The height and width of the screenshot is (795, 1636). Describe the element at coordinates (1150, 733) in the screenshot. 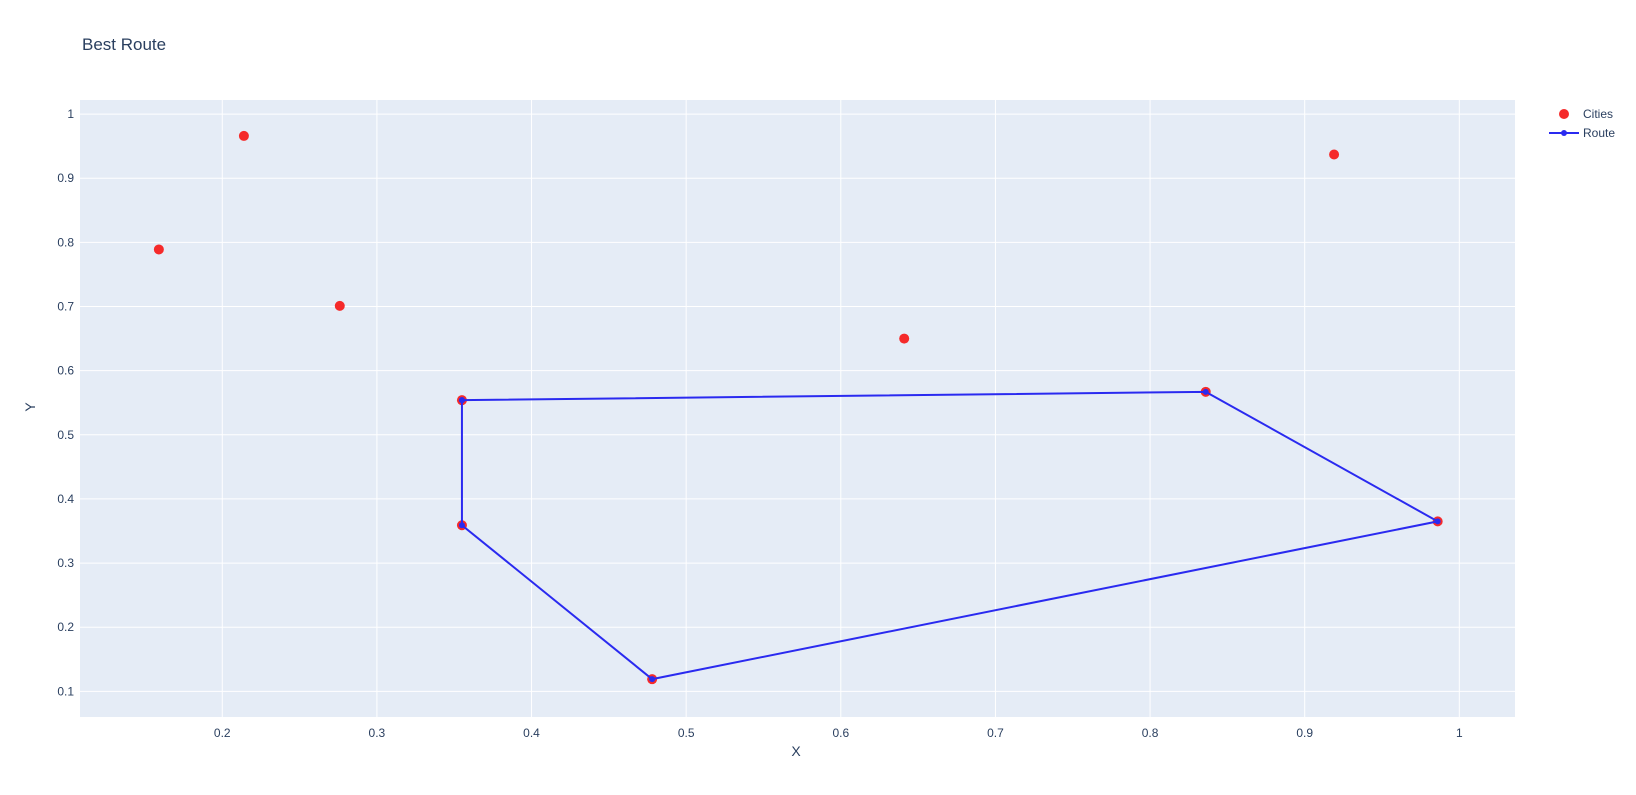

I see `x-tick-label: 0.8` at that location.